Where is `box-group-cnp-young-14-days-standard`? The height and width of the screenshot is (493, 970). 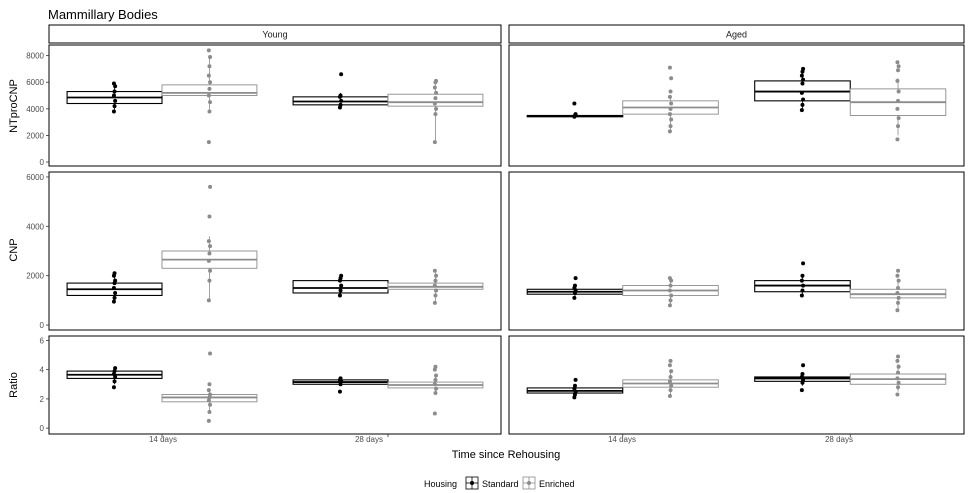 box-group-cnp-young-14-days-standard is located at coordinates (114, 287).